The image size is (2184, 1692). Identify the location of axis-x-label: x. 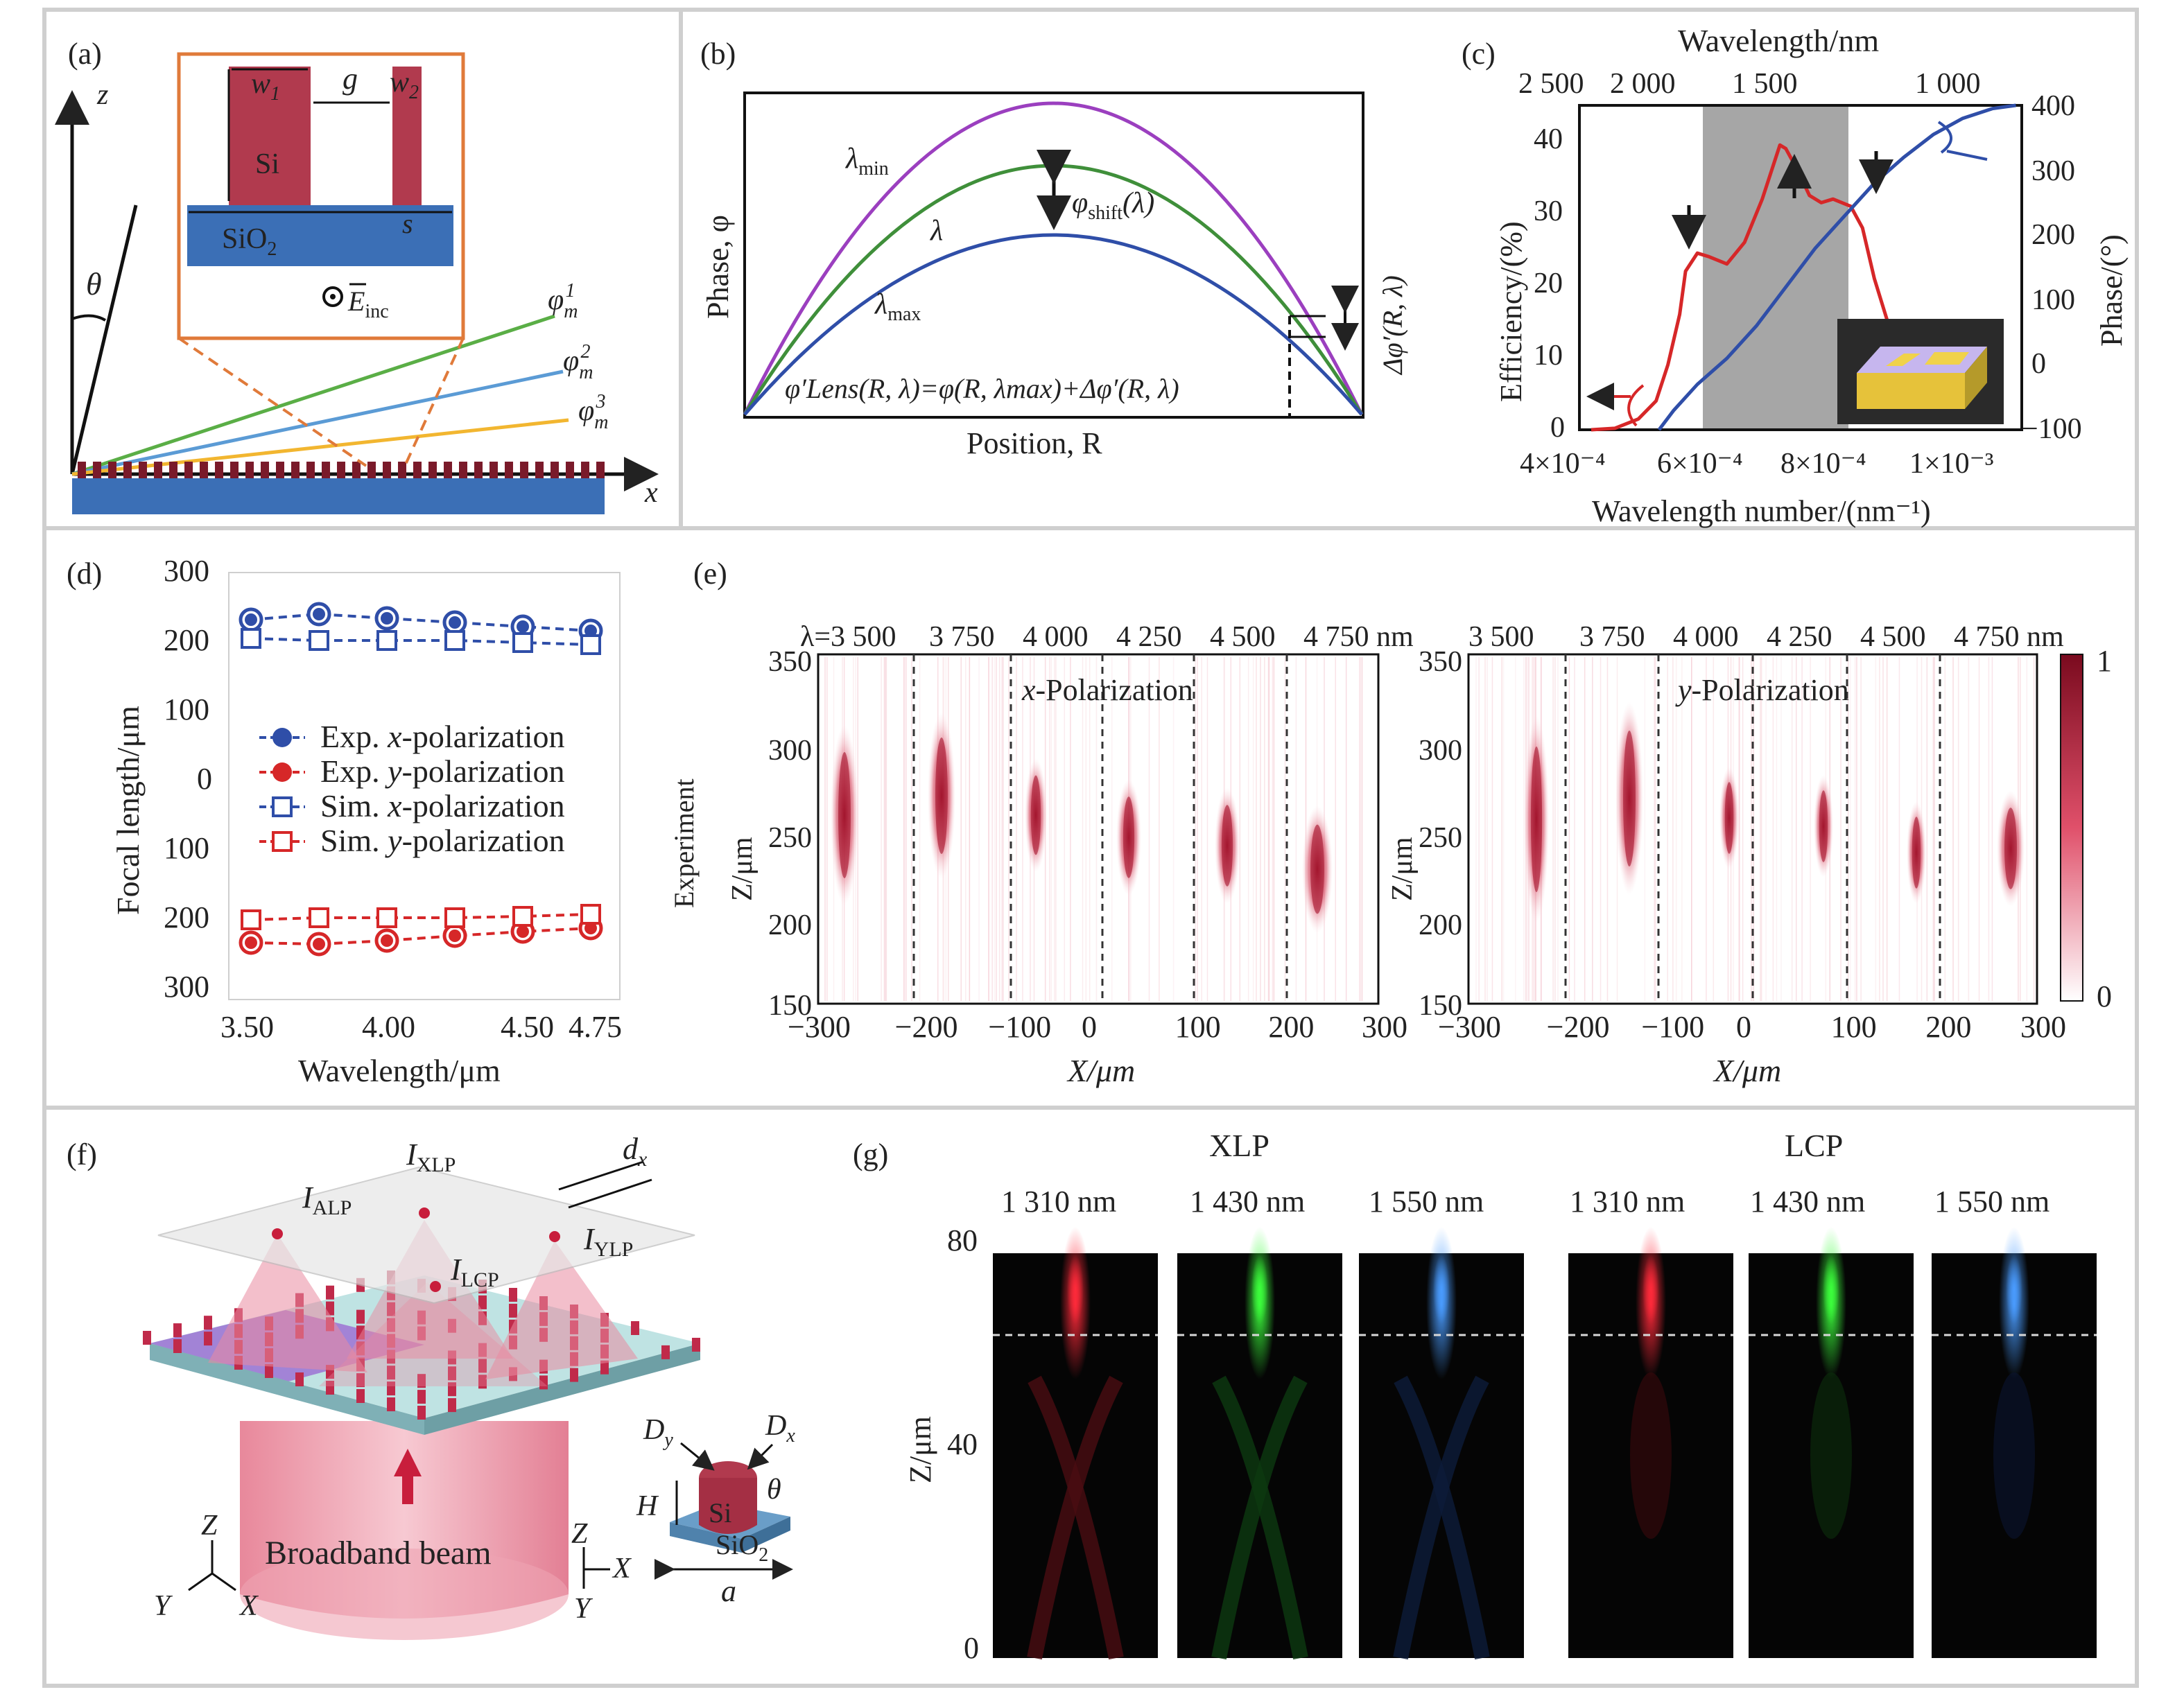
(651, 493).